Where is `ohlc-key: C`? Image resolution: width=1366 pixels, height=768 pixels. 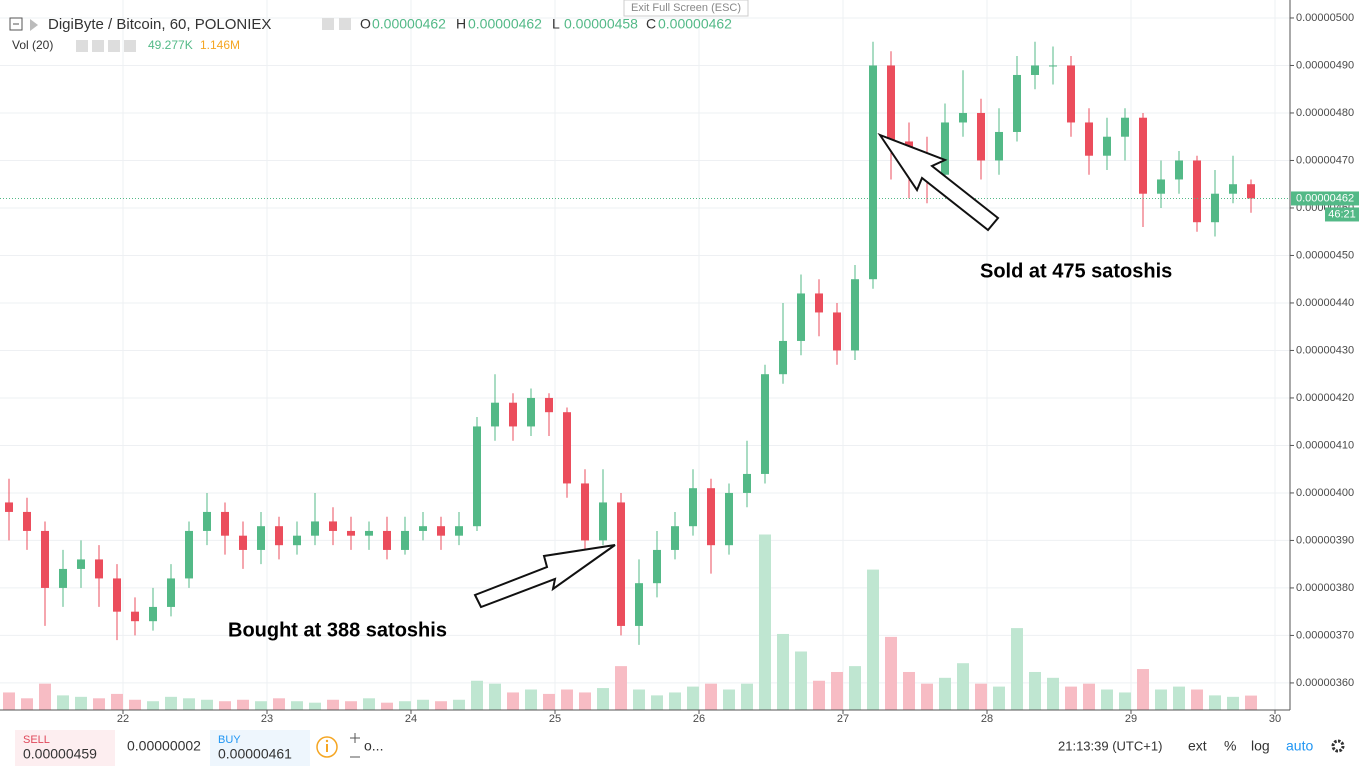 ohlc-key: C is located at coordinates (651, 24).